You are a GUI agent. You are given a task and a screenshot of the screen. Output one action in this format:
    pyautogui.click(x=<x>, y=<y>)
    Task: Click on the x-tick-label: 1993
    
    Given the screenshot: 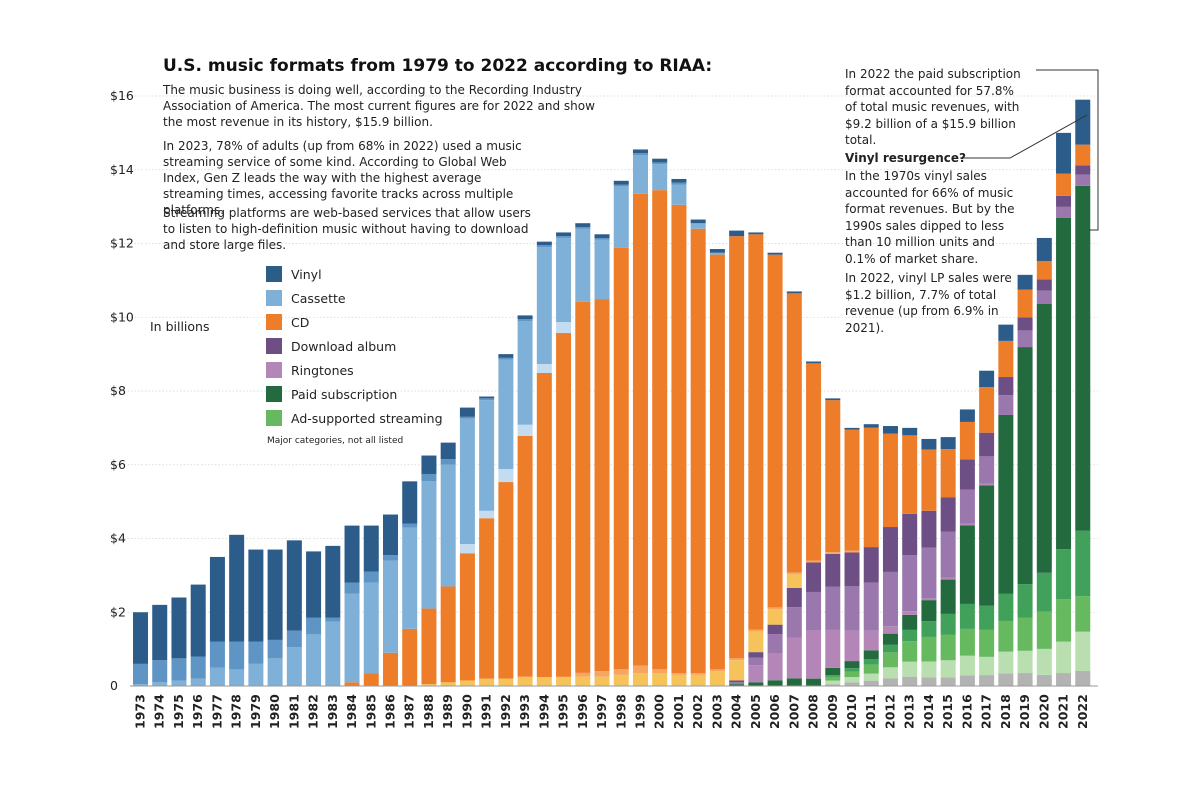 What is the action you would take?
    pyautogui.click(x=524, y=711)
    